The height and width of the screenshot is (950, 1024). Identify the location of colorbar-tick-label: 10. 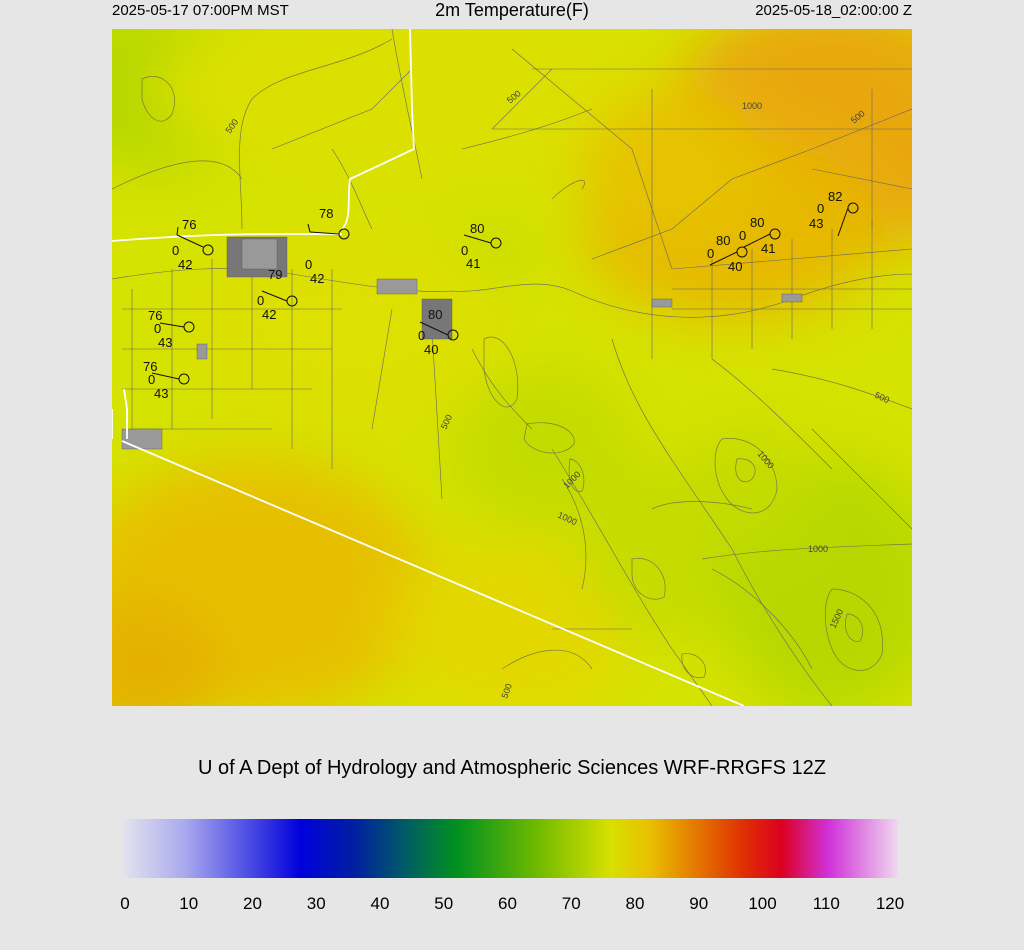
(189, 903).